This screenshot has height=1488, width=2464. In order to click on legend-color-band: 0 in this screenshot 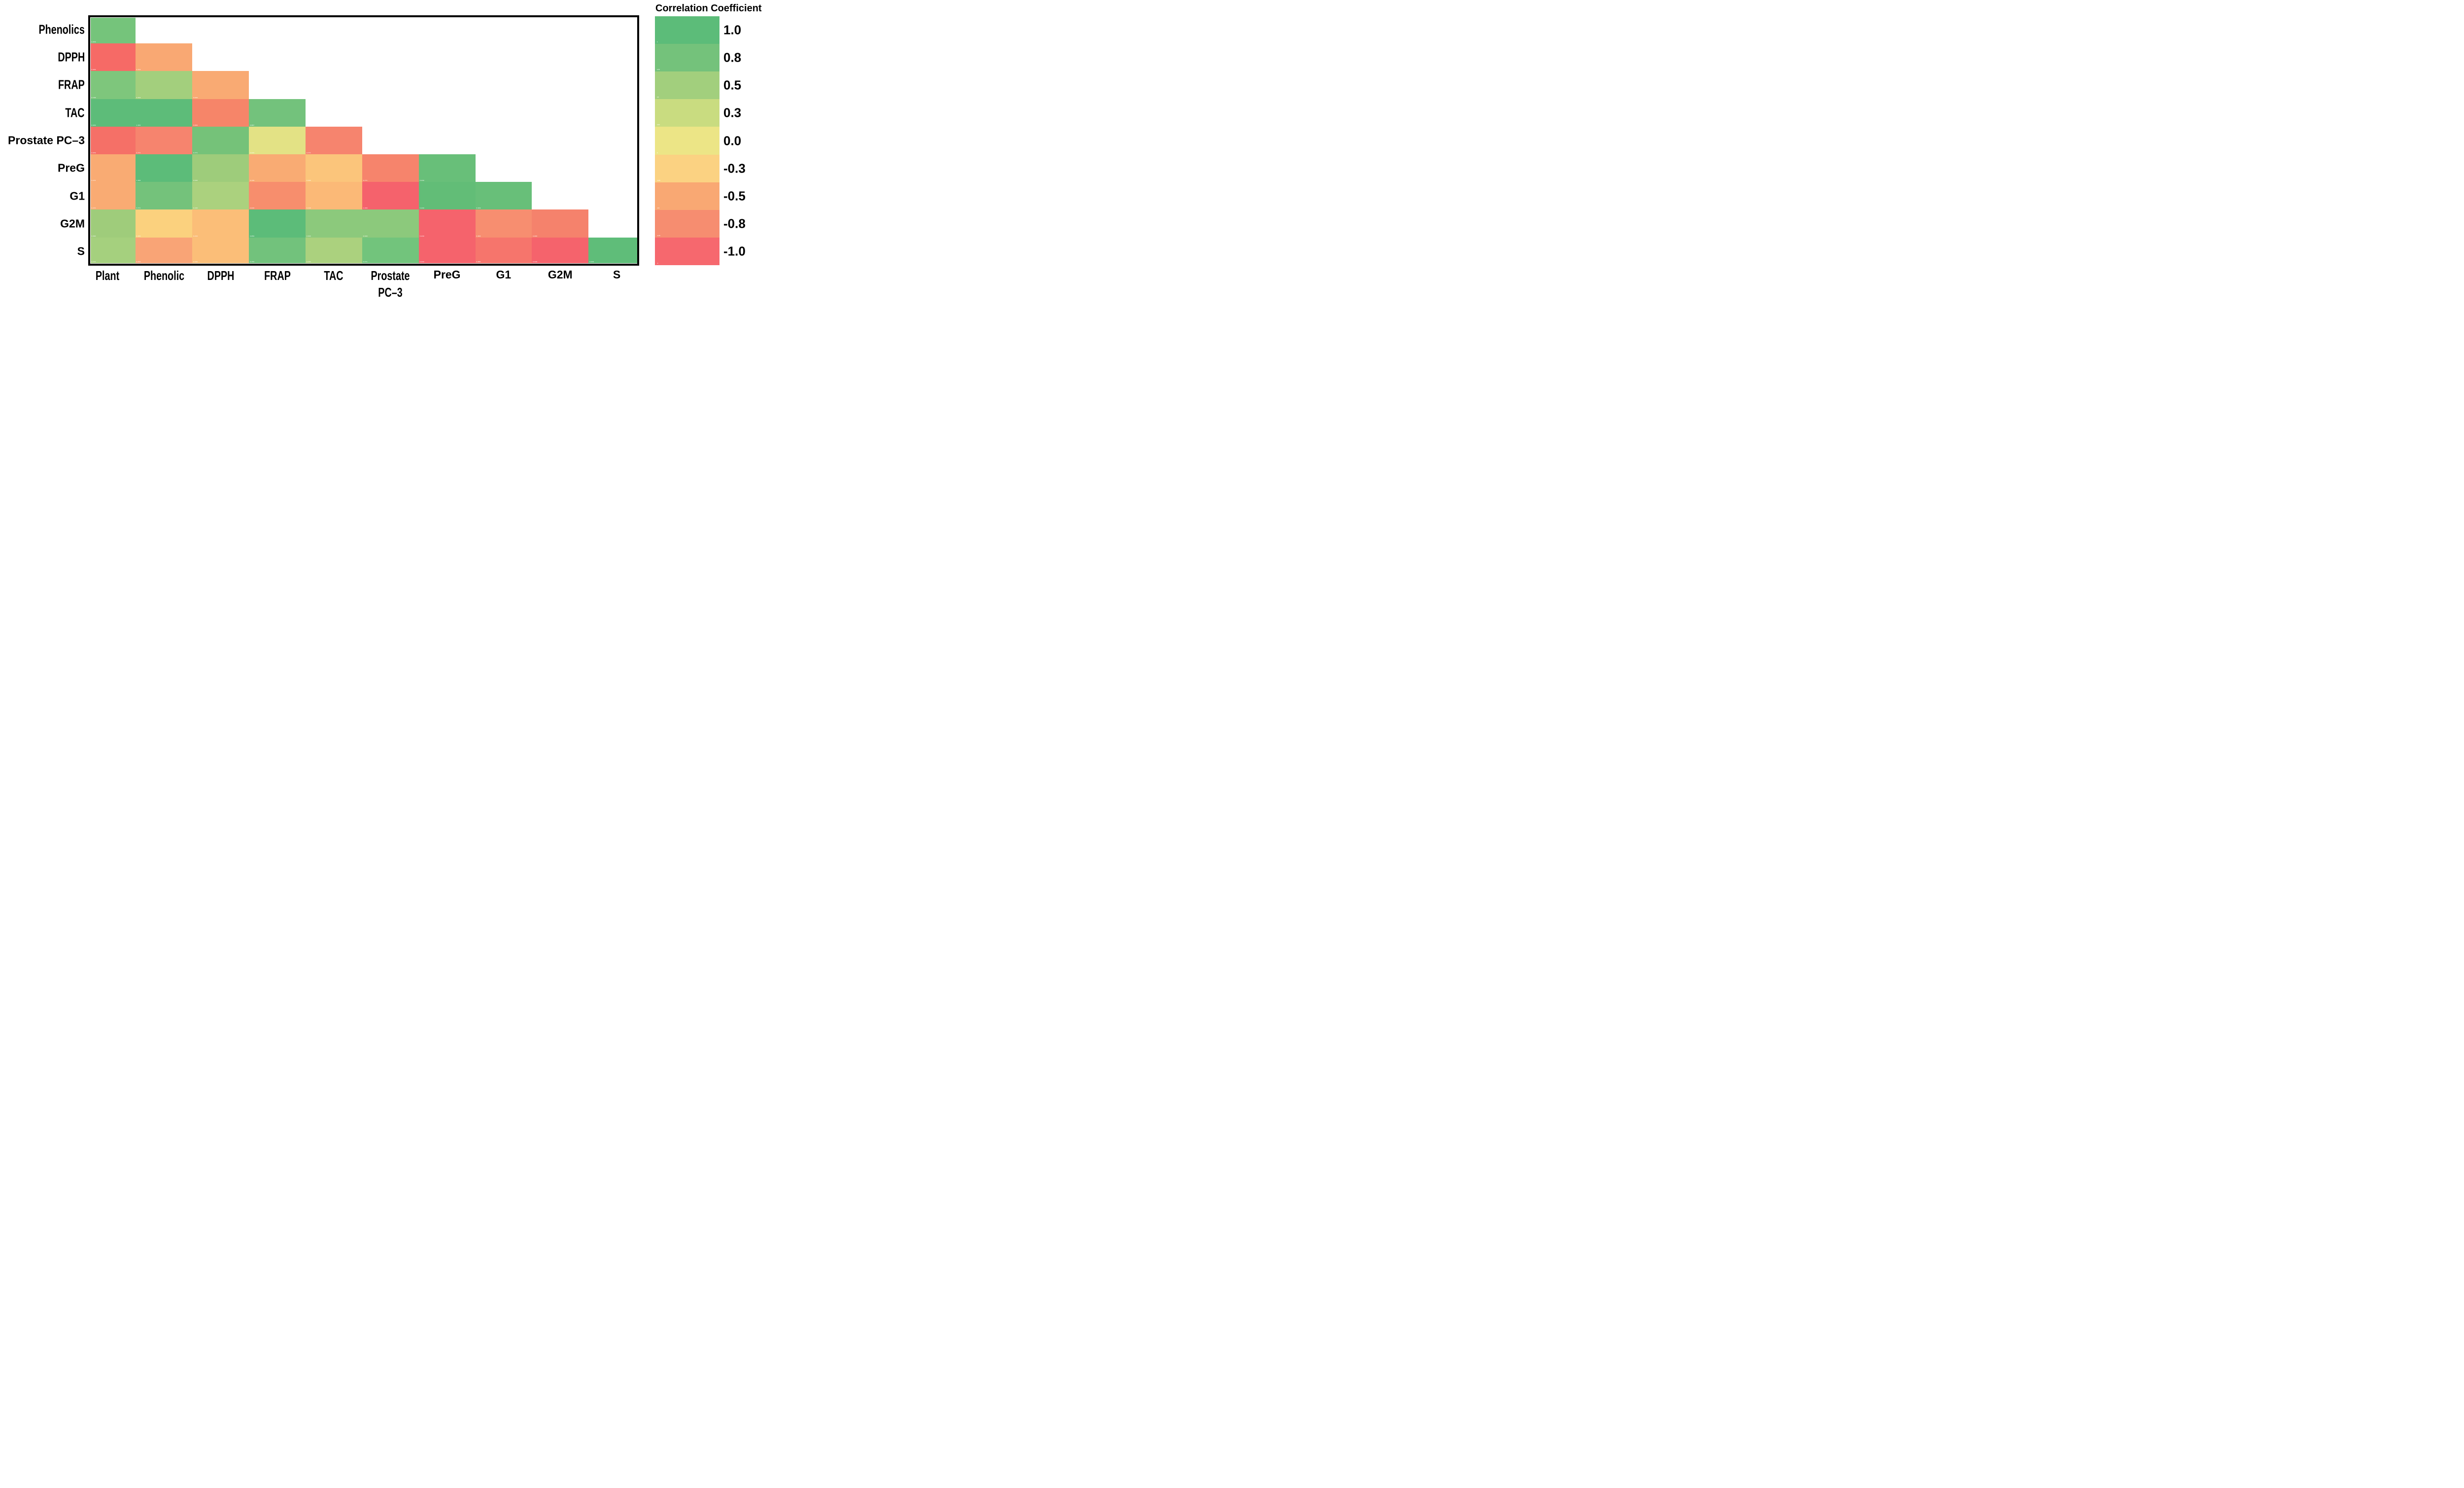, I will do `click(687, 141)`.